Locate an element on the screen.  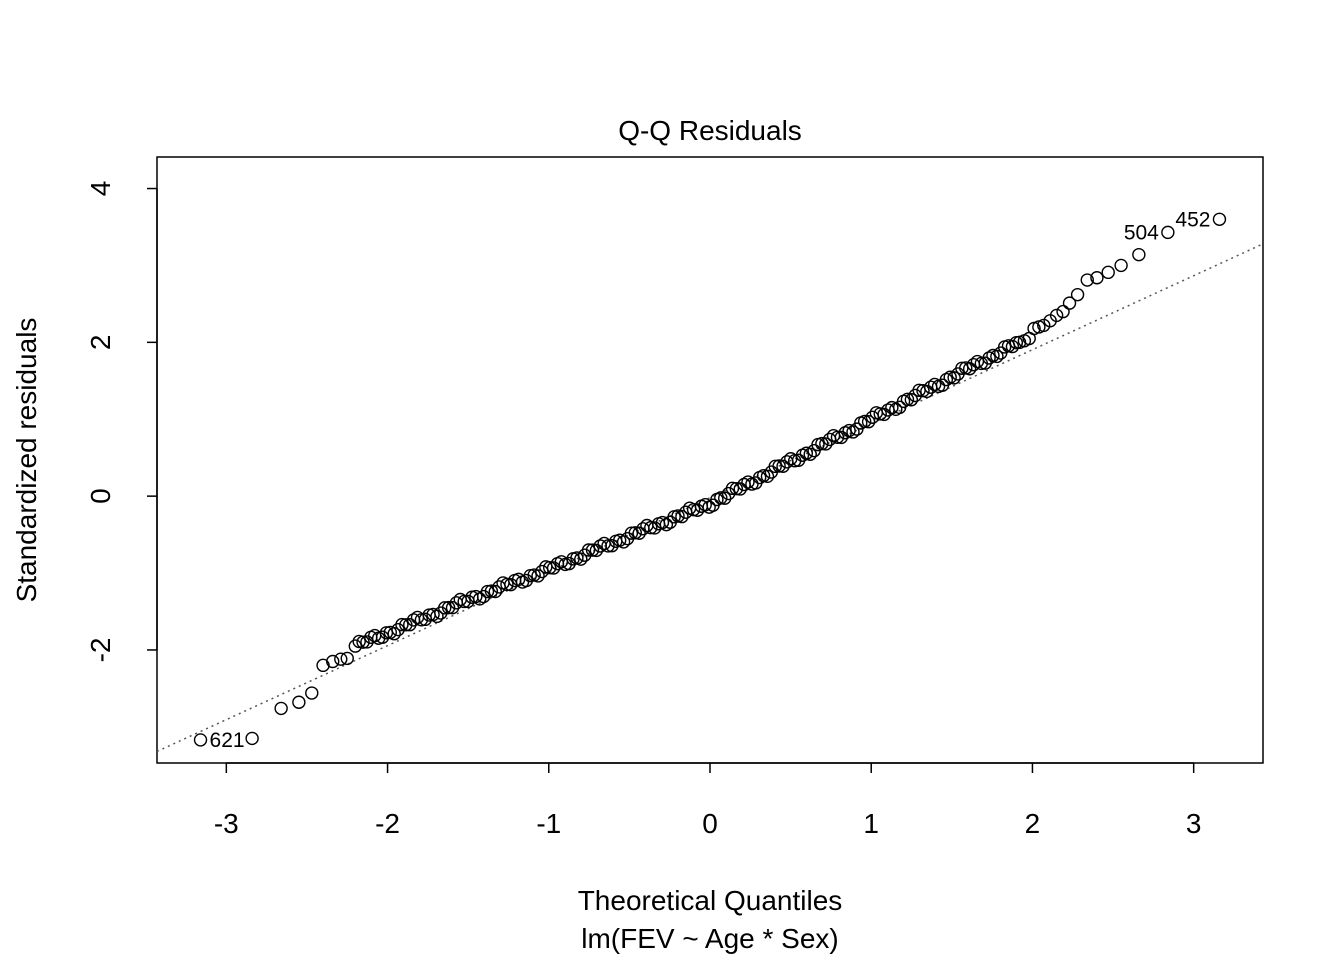
x-axis-label: Theoretical Quantiles is located at coordinates (710, 900).